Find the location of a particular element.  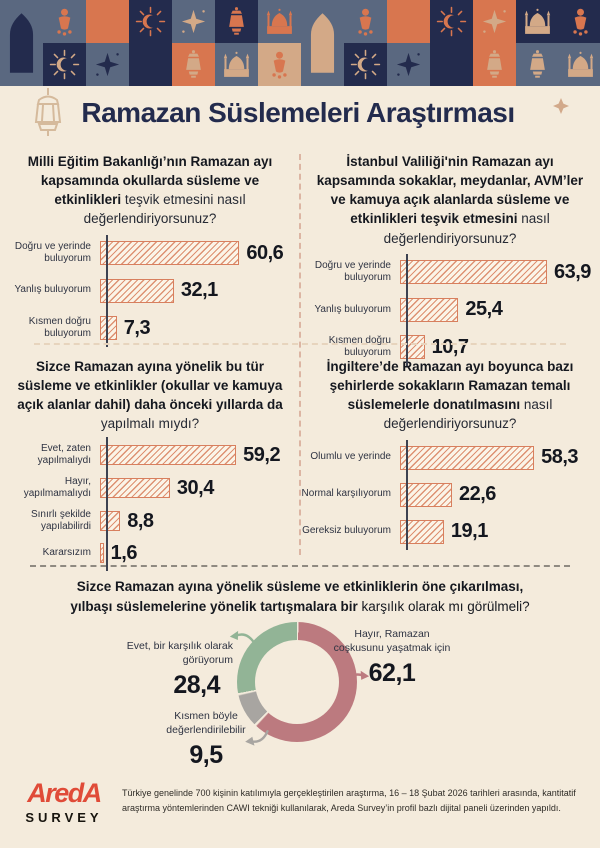

bar-value: 30,4 is located at coordinates (195, 487).